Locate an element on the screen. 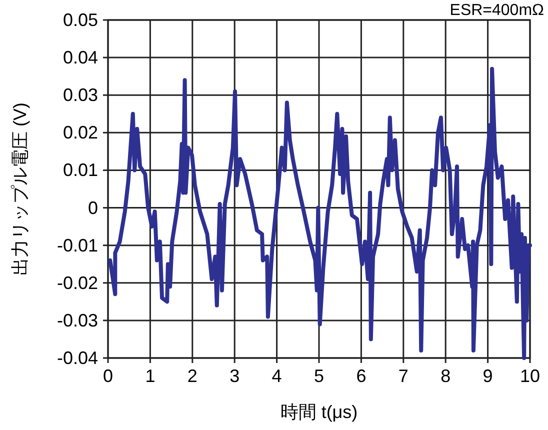  x-tick-label: 7 is located at coordinates (403, 376).